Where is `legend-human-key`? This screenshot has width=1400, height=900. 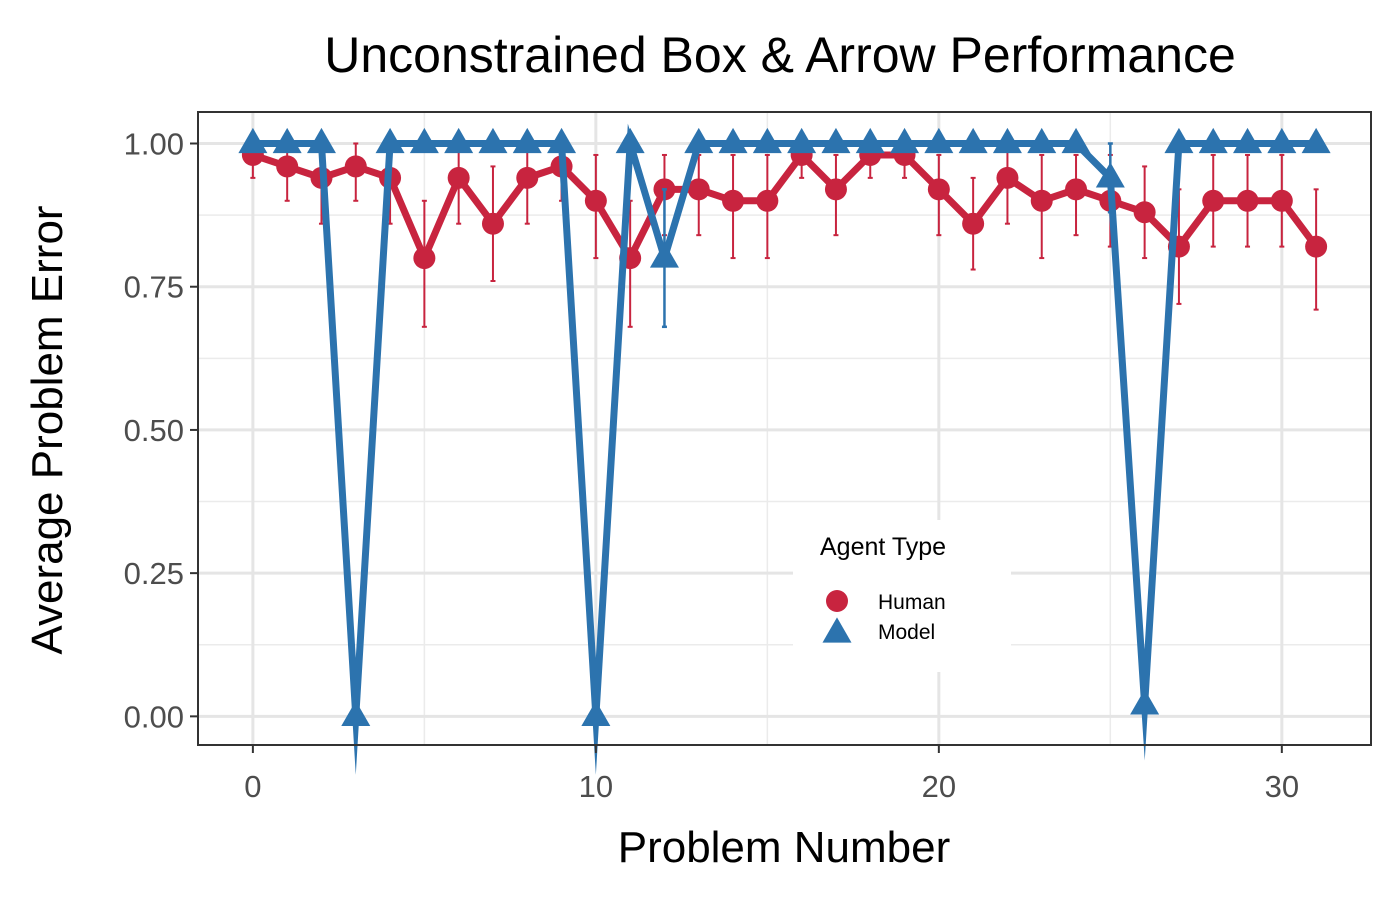
legend-human-key is located at coordinates (837, 601).